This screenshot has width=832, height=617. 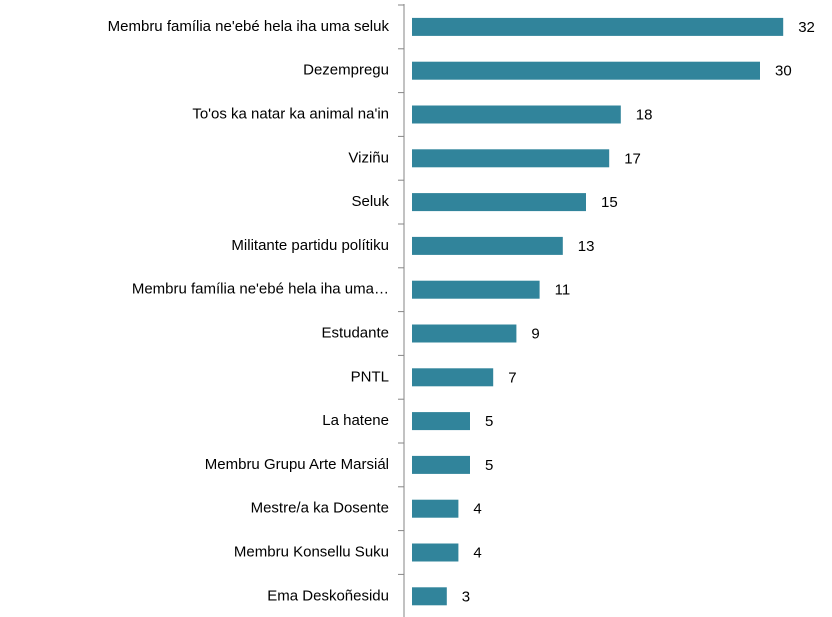 I want to click on value-label: 15, so click(x=609, y=202).